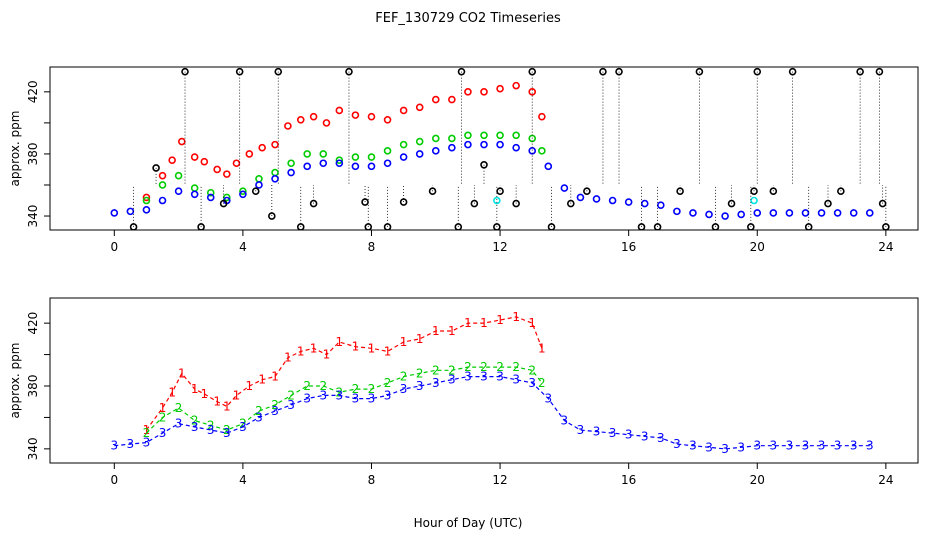 This screenshot has height=540, width=936. Describe the element at coordinates (468, 18) in the screenshot. I see `figure-title: FEF_130729 CO2 Timeseries` at that location.